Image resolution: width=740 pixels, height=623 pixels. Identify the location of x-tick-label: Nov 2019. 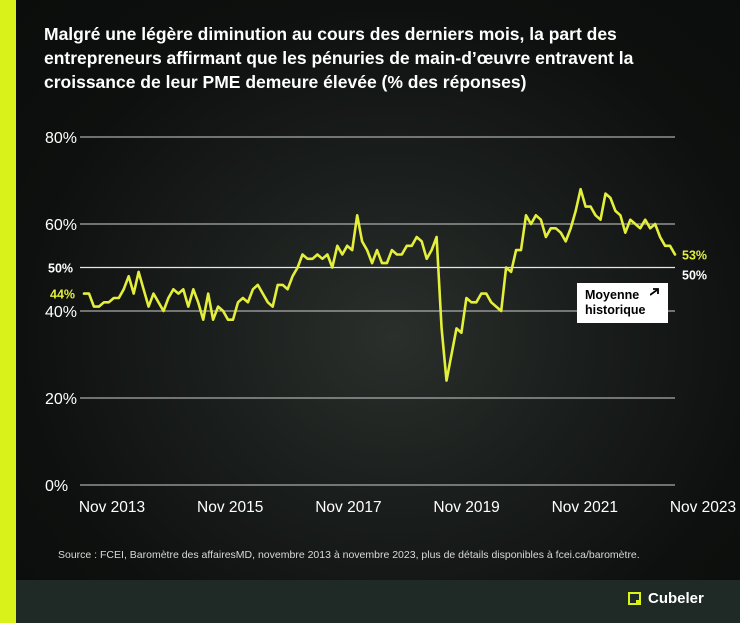
(466, 507).